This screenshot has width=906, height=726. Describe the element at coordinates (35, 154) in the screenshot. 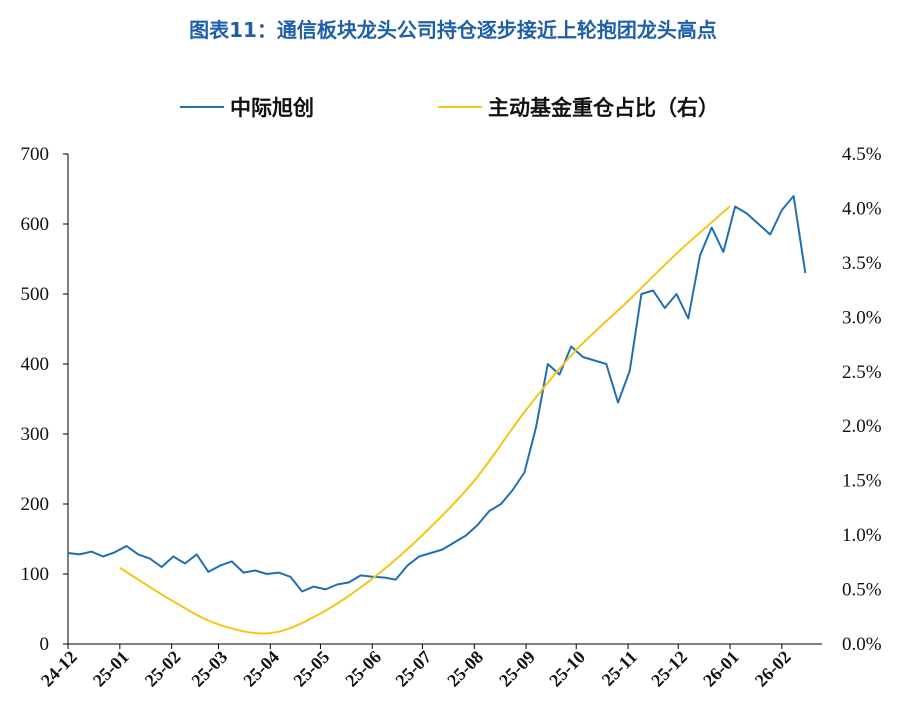

I see `y-left-tick-label: 700` at that location.